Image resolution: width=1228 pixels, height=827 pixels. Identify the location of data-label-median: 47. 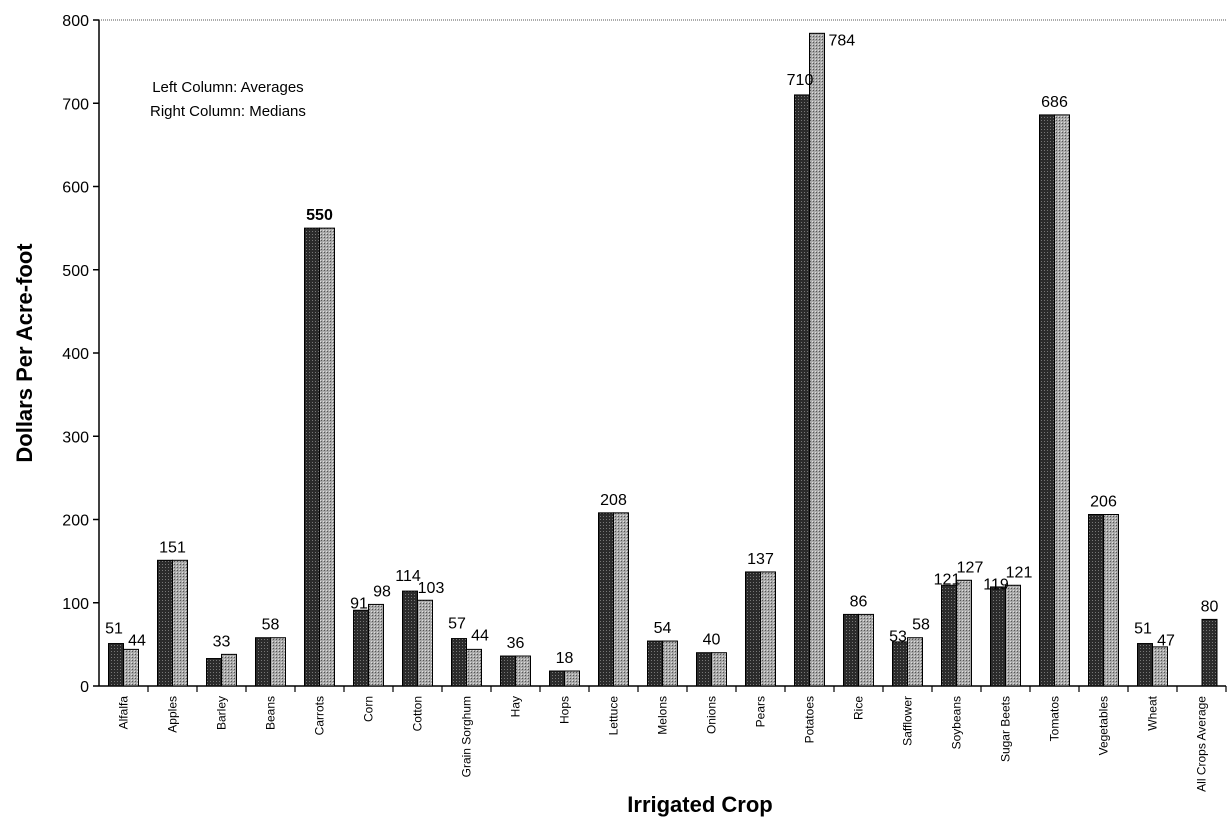
(1166, 641).